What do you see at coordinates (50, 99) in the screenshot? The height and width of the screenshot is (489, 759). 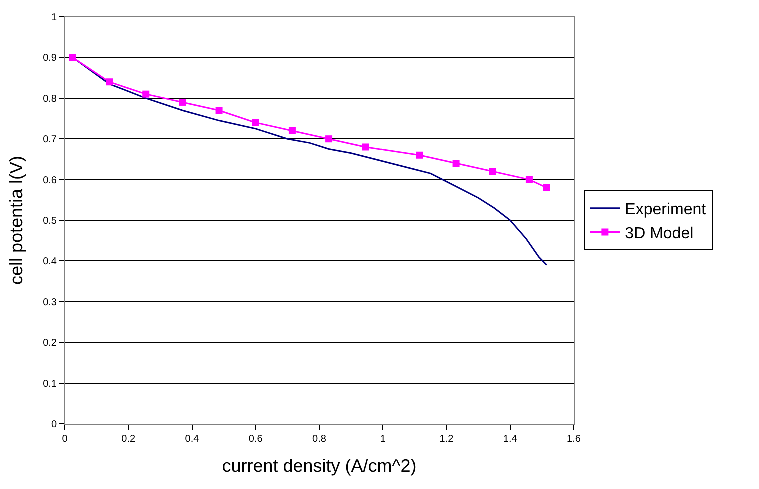 I see `y-tick-label: 0.8` at bounding box center [50, 99].